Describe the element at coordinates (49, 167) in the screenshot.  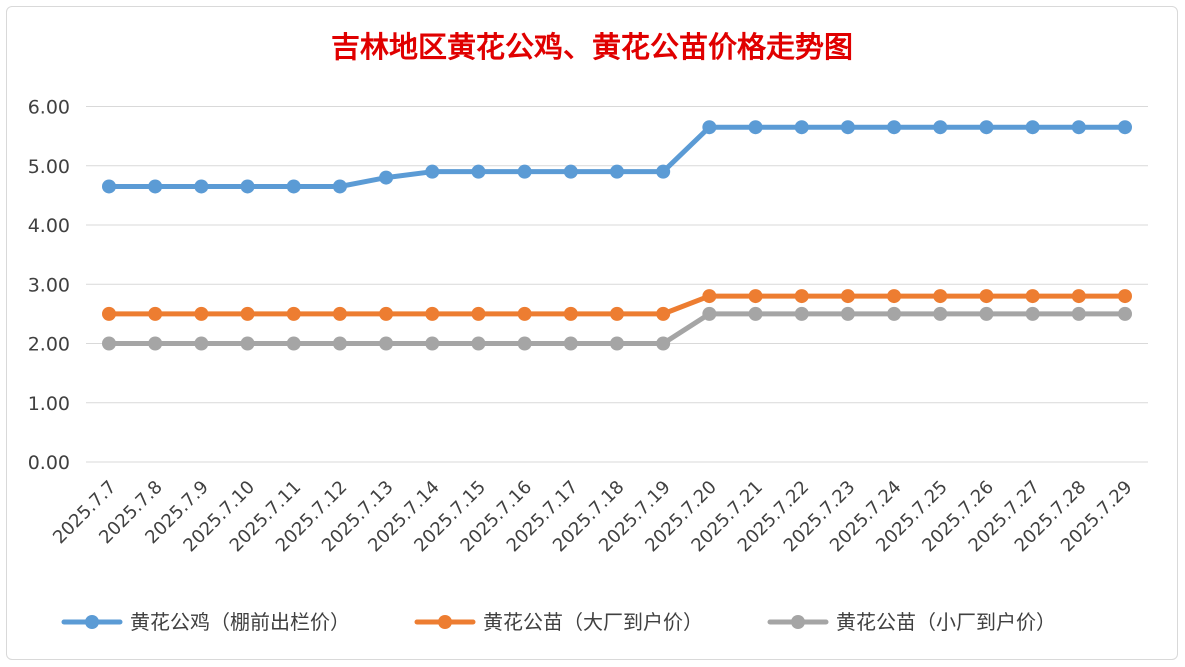
I see `y-tick-label: 5.00` at that location.